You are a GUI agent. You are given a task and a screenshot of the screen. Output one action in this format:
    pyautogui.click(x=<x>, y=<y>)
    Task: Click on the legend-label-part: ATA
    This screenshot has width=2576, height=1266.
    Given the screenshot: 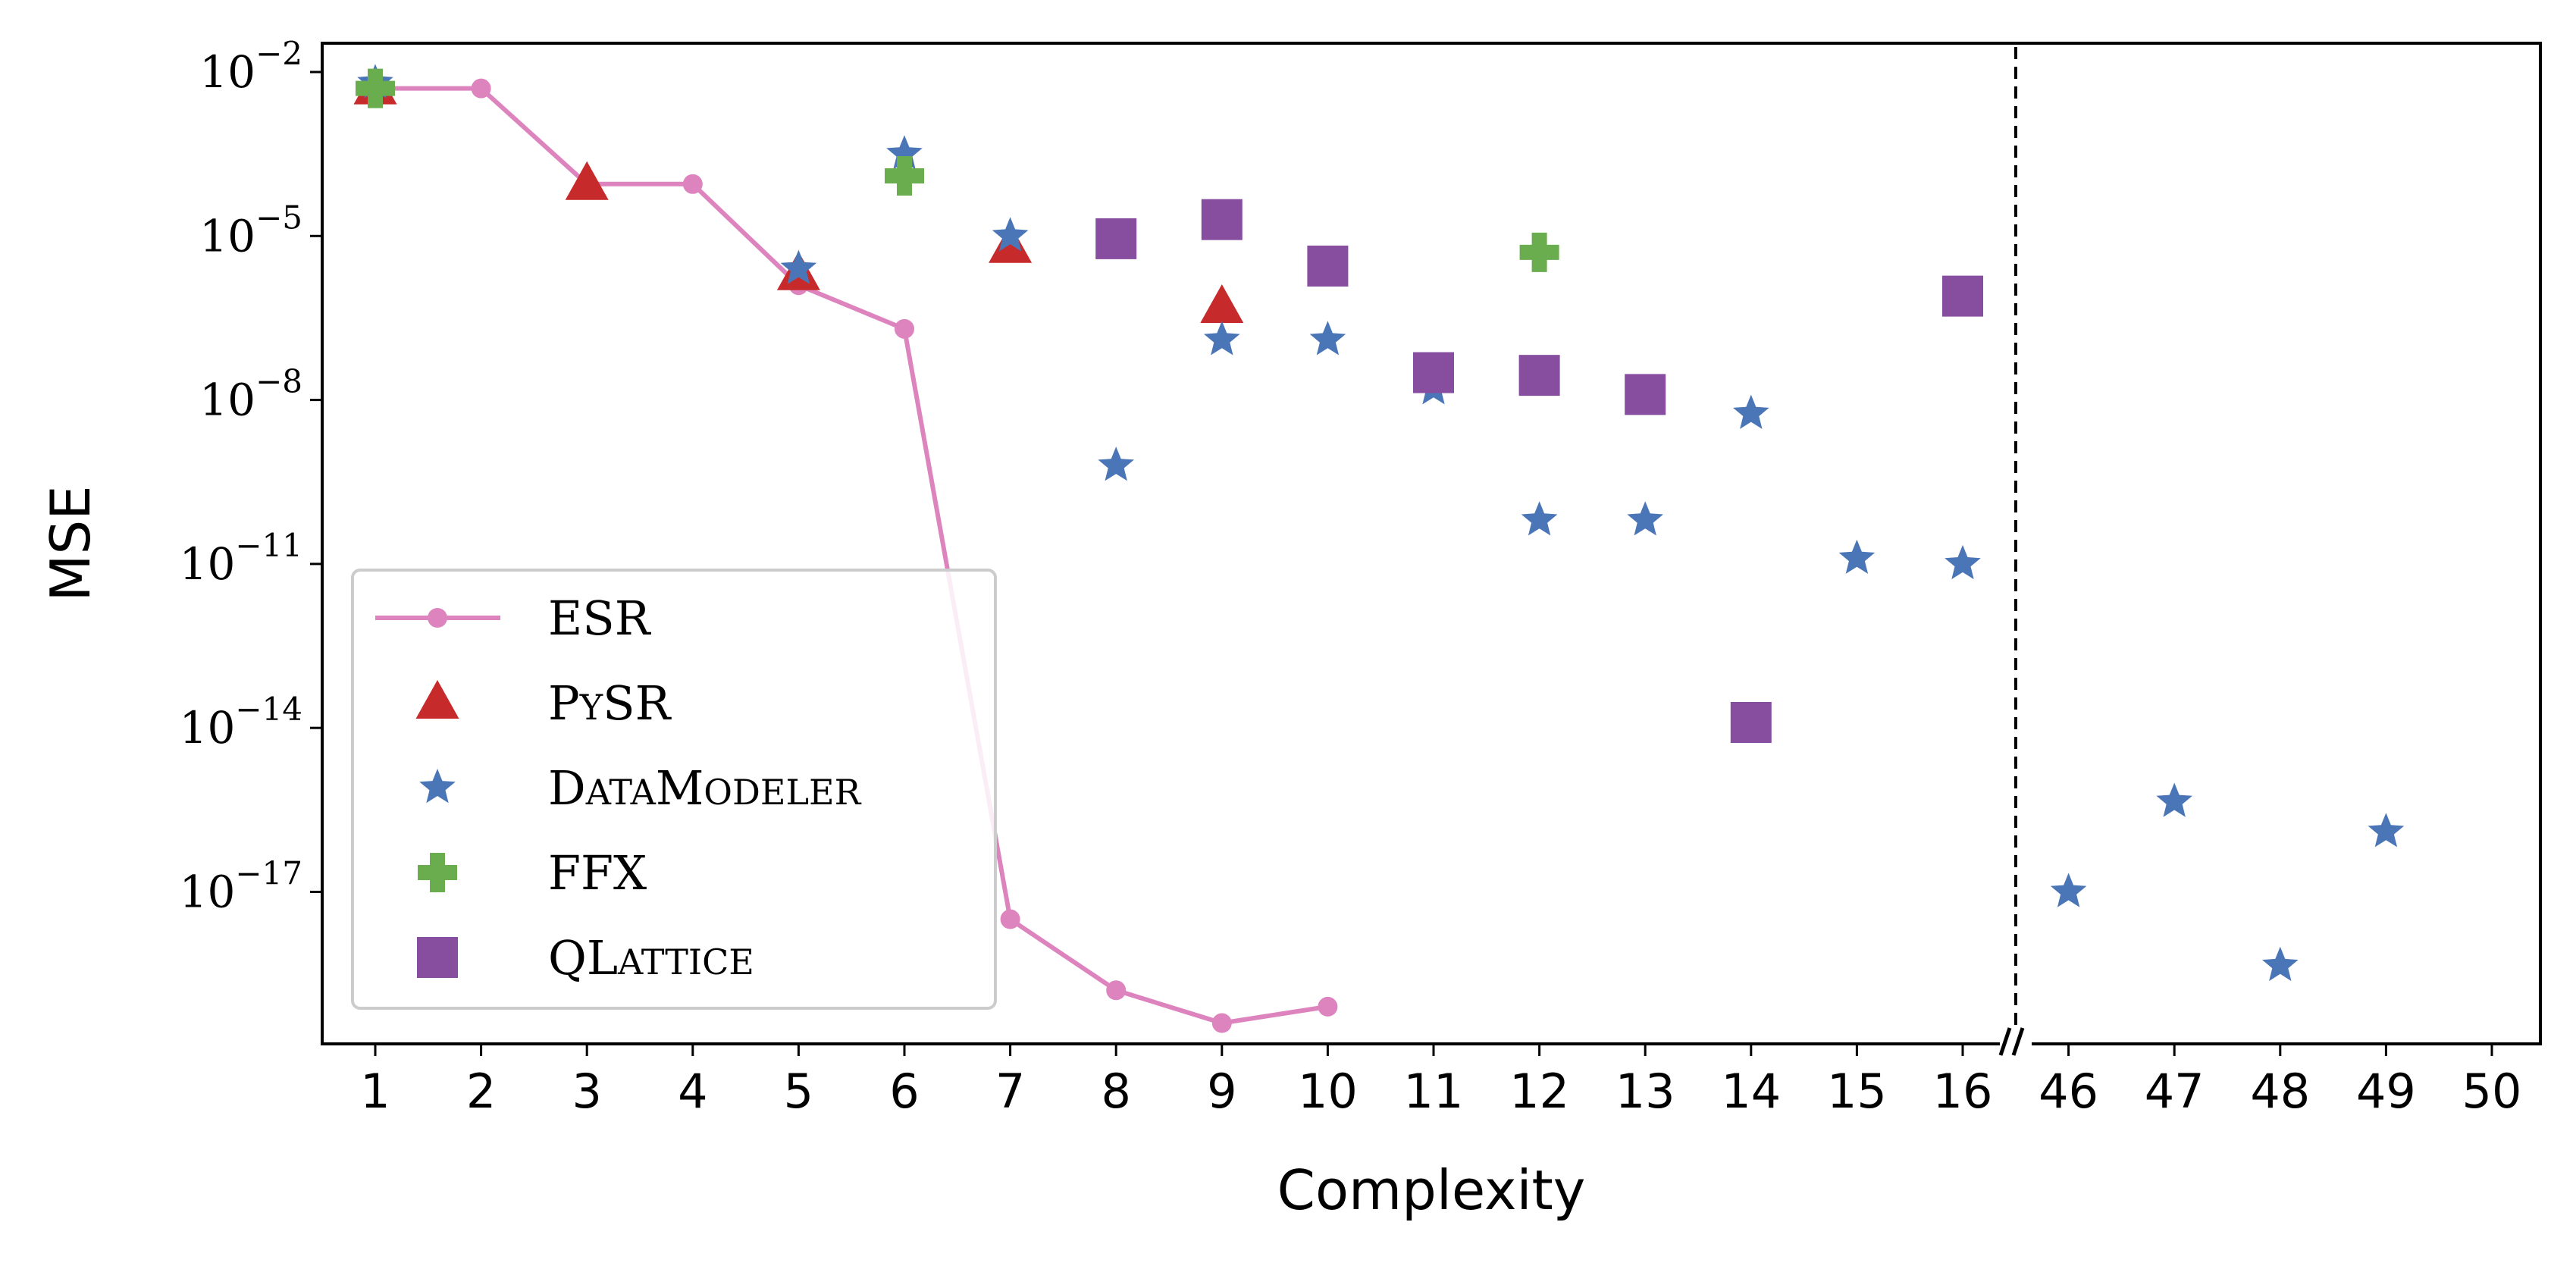 What is the action you would take?
    pyautogui.click(x=621, y=792)
    